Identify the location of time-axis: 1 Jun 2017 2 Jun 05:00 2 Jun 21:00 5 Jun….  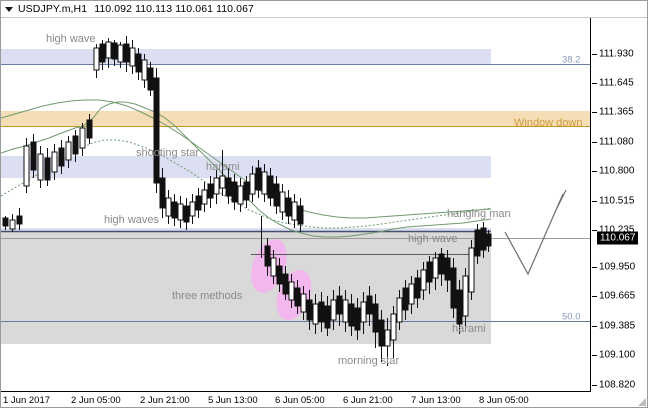
(324, 400).